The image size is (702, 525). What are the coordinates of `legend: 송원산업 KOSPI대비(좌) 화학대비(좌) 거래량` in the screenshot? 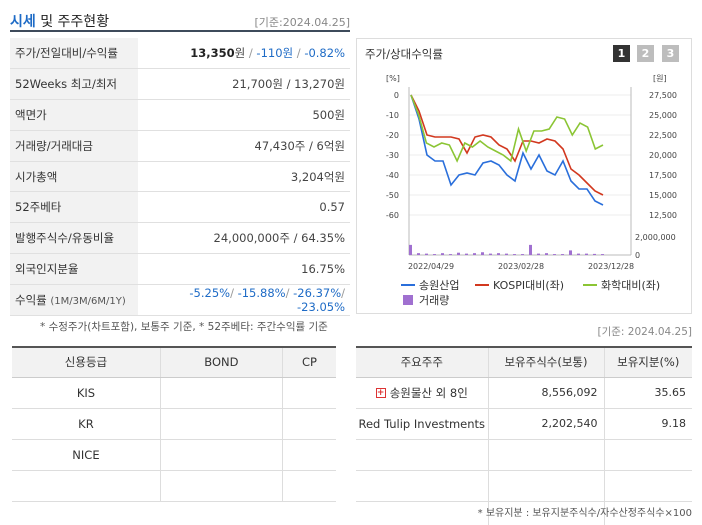 It's located at (530, 293).